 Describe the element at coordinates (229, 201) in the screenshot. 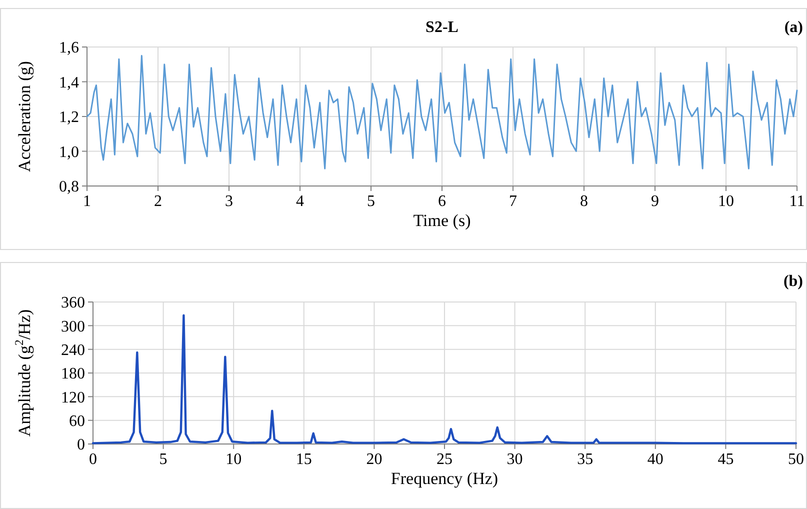

I see `x-tick-label: 3` at that location.